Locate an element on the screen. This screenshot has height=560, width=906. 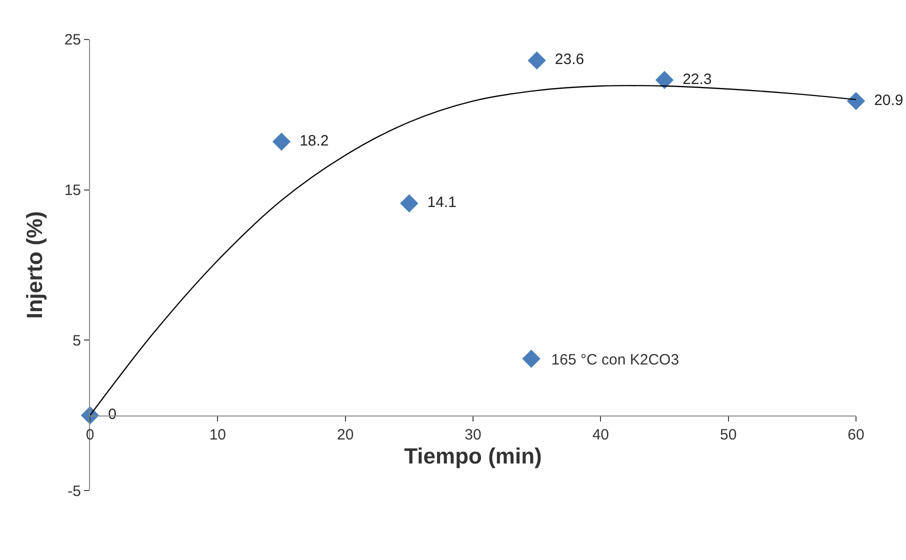
data-label: 18.2 is located at coordinates (310, 141).